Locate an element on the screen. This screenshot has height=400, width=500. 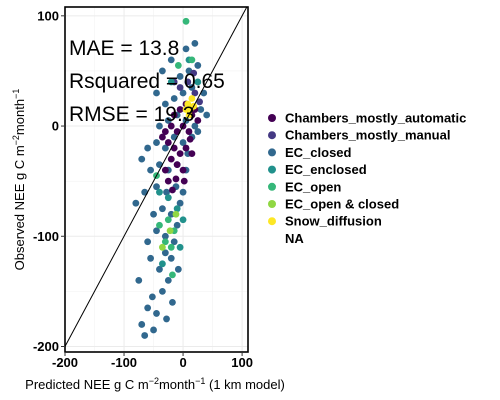
legend-label: EC_closed is located at coordinates (318, 152).